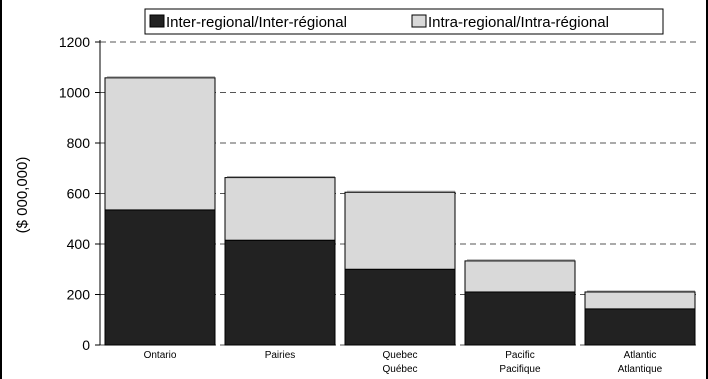 This screenshot has height=379, width=708. I want to click on x-tick-label: Atlantique, so click(640, 369).